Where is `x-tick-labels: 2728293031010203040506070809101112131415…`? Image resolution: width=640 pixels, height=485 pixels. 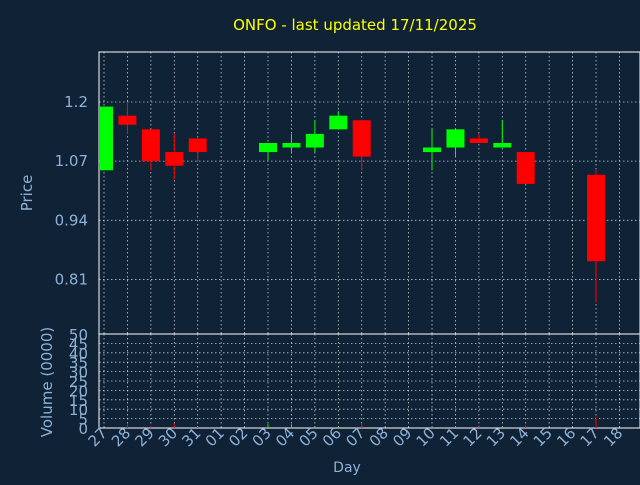
x-tick-labels: 2728293031010203040506070809101112131415… is located at coordinates (356, 437).